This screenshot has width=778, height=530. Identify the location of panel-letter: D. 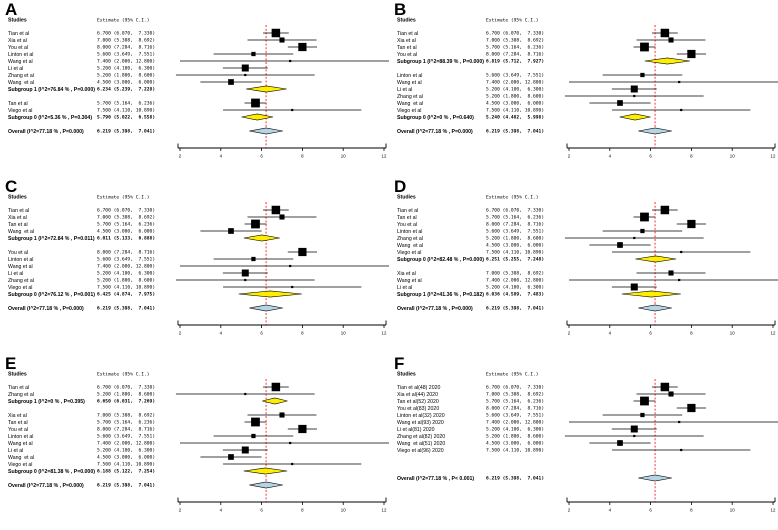
(400, 186).